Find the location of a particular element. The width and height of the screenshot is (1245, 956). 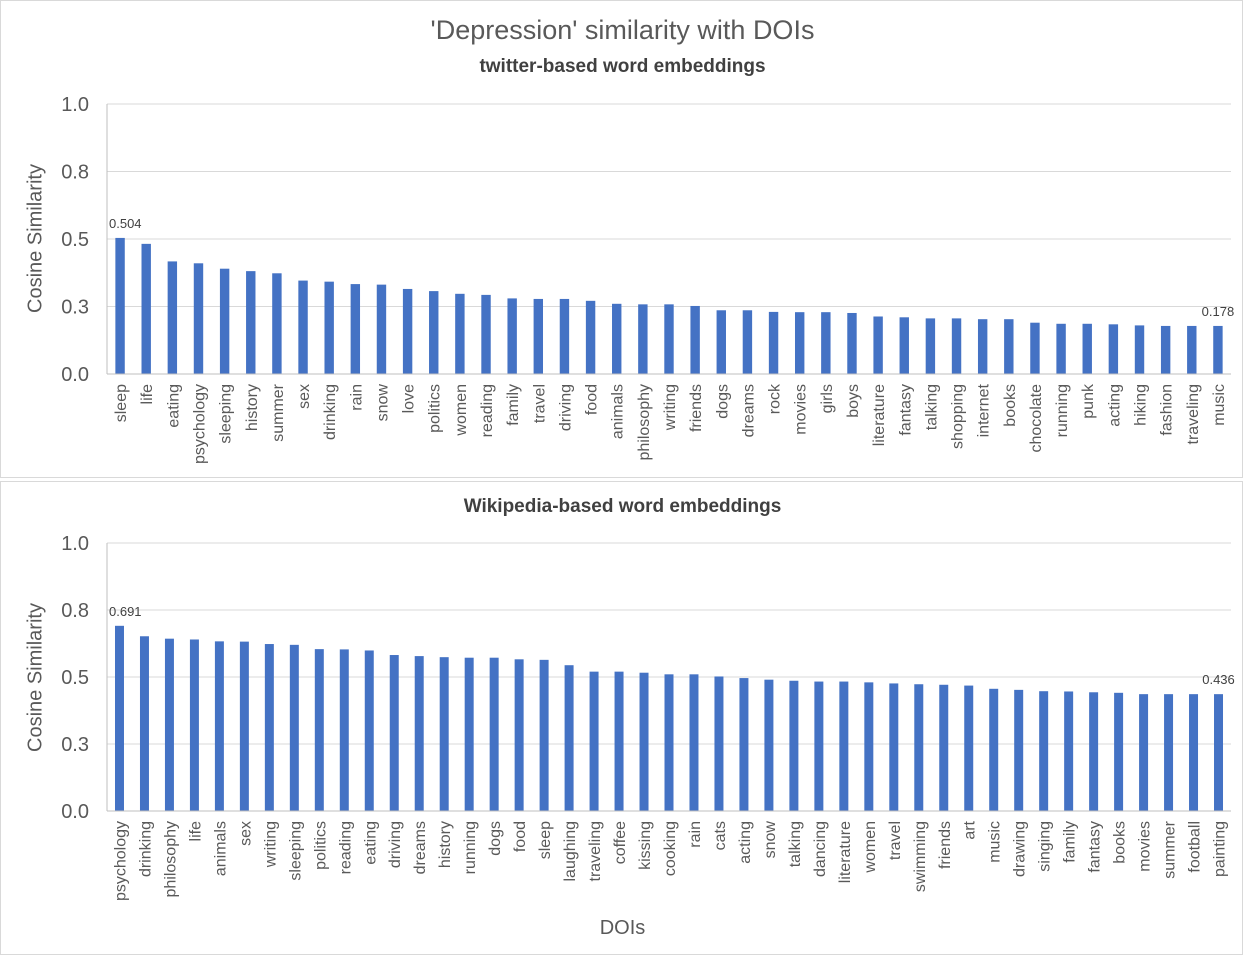

x-tick-label: summer is located at coordinates (1170, 849).